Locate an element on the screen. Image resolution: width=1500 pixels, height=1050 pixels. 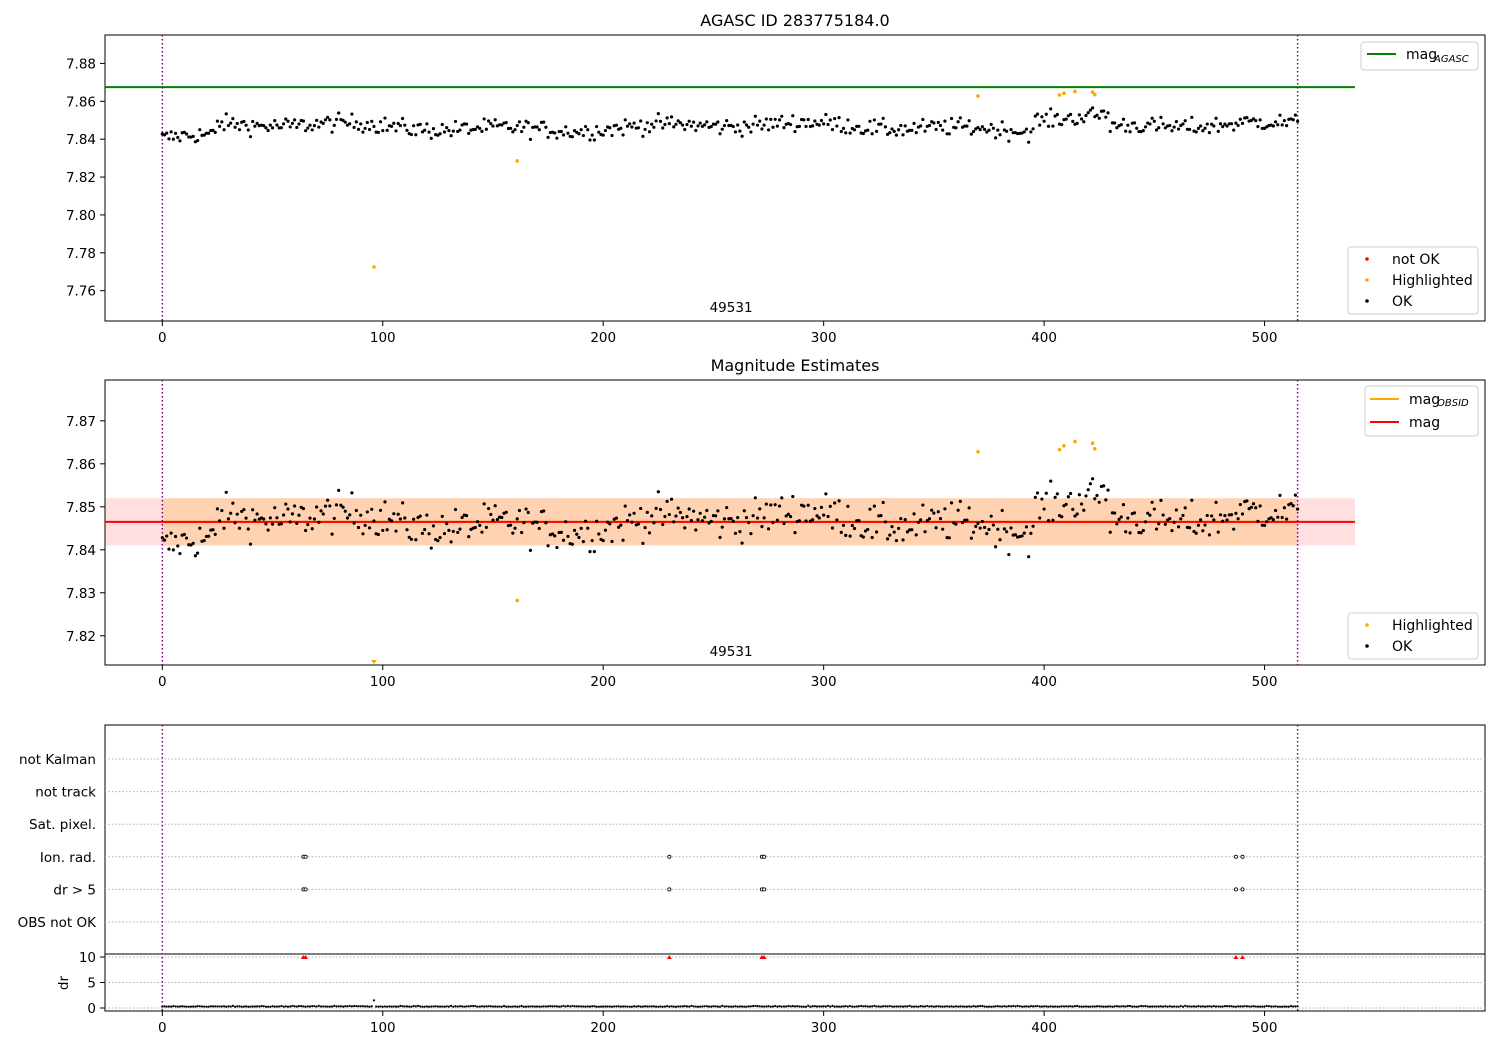
flag-category-label: not track is located at coordinates (65, 793).